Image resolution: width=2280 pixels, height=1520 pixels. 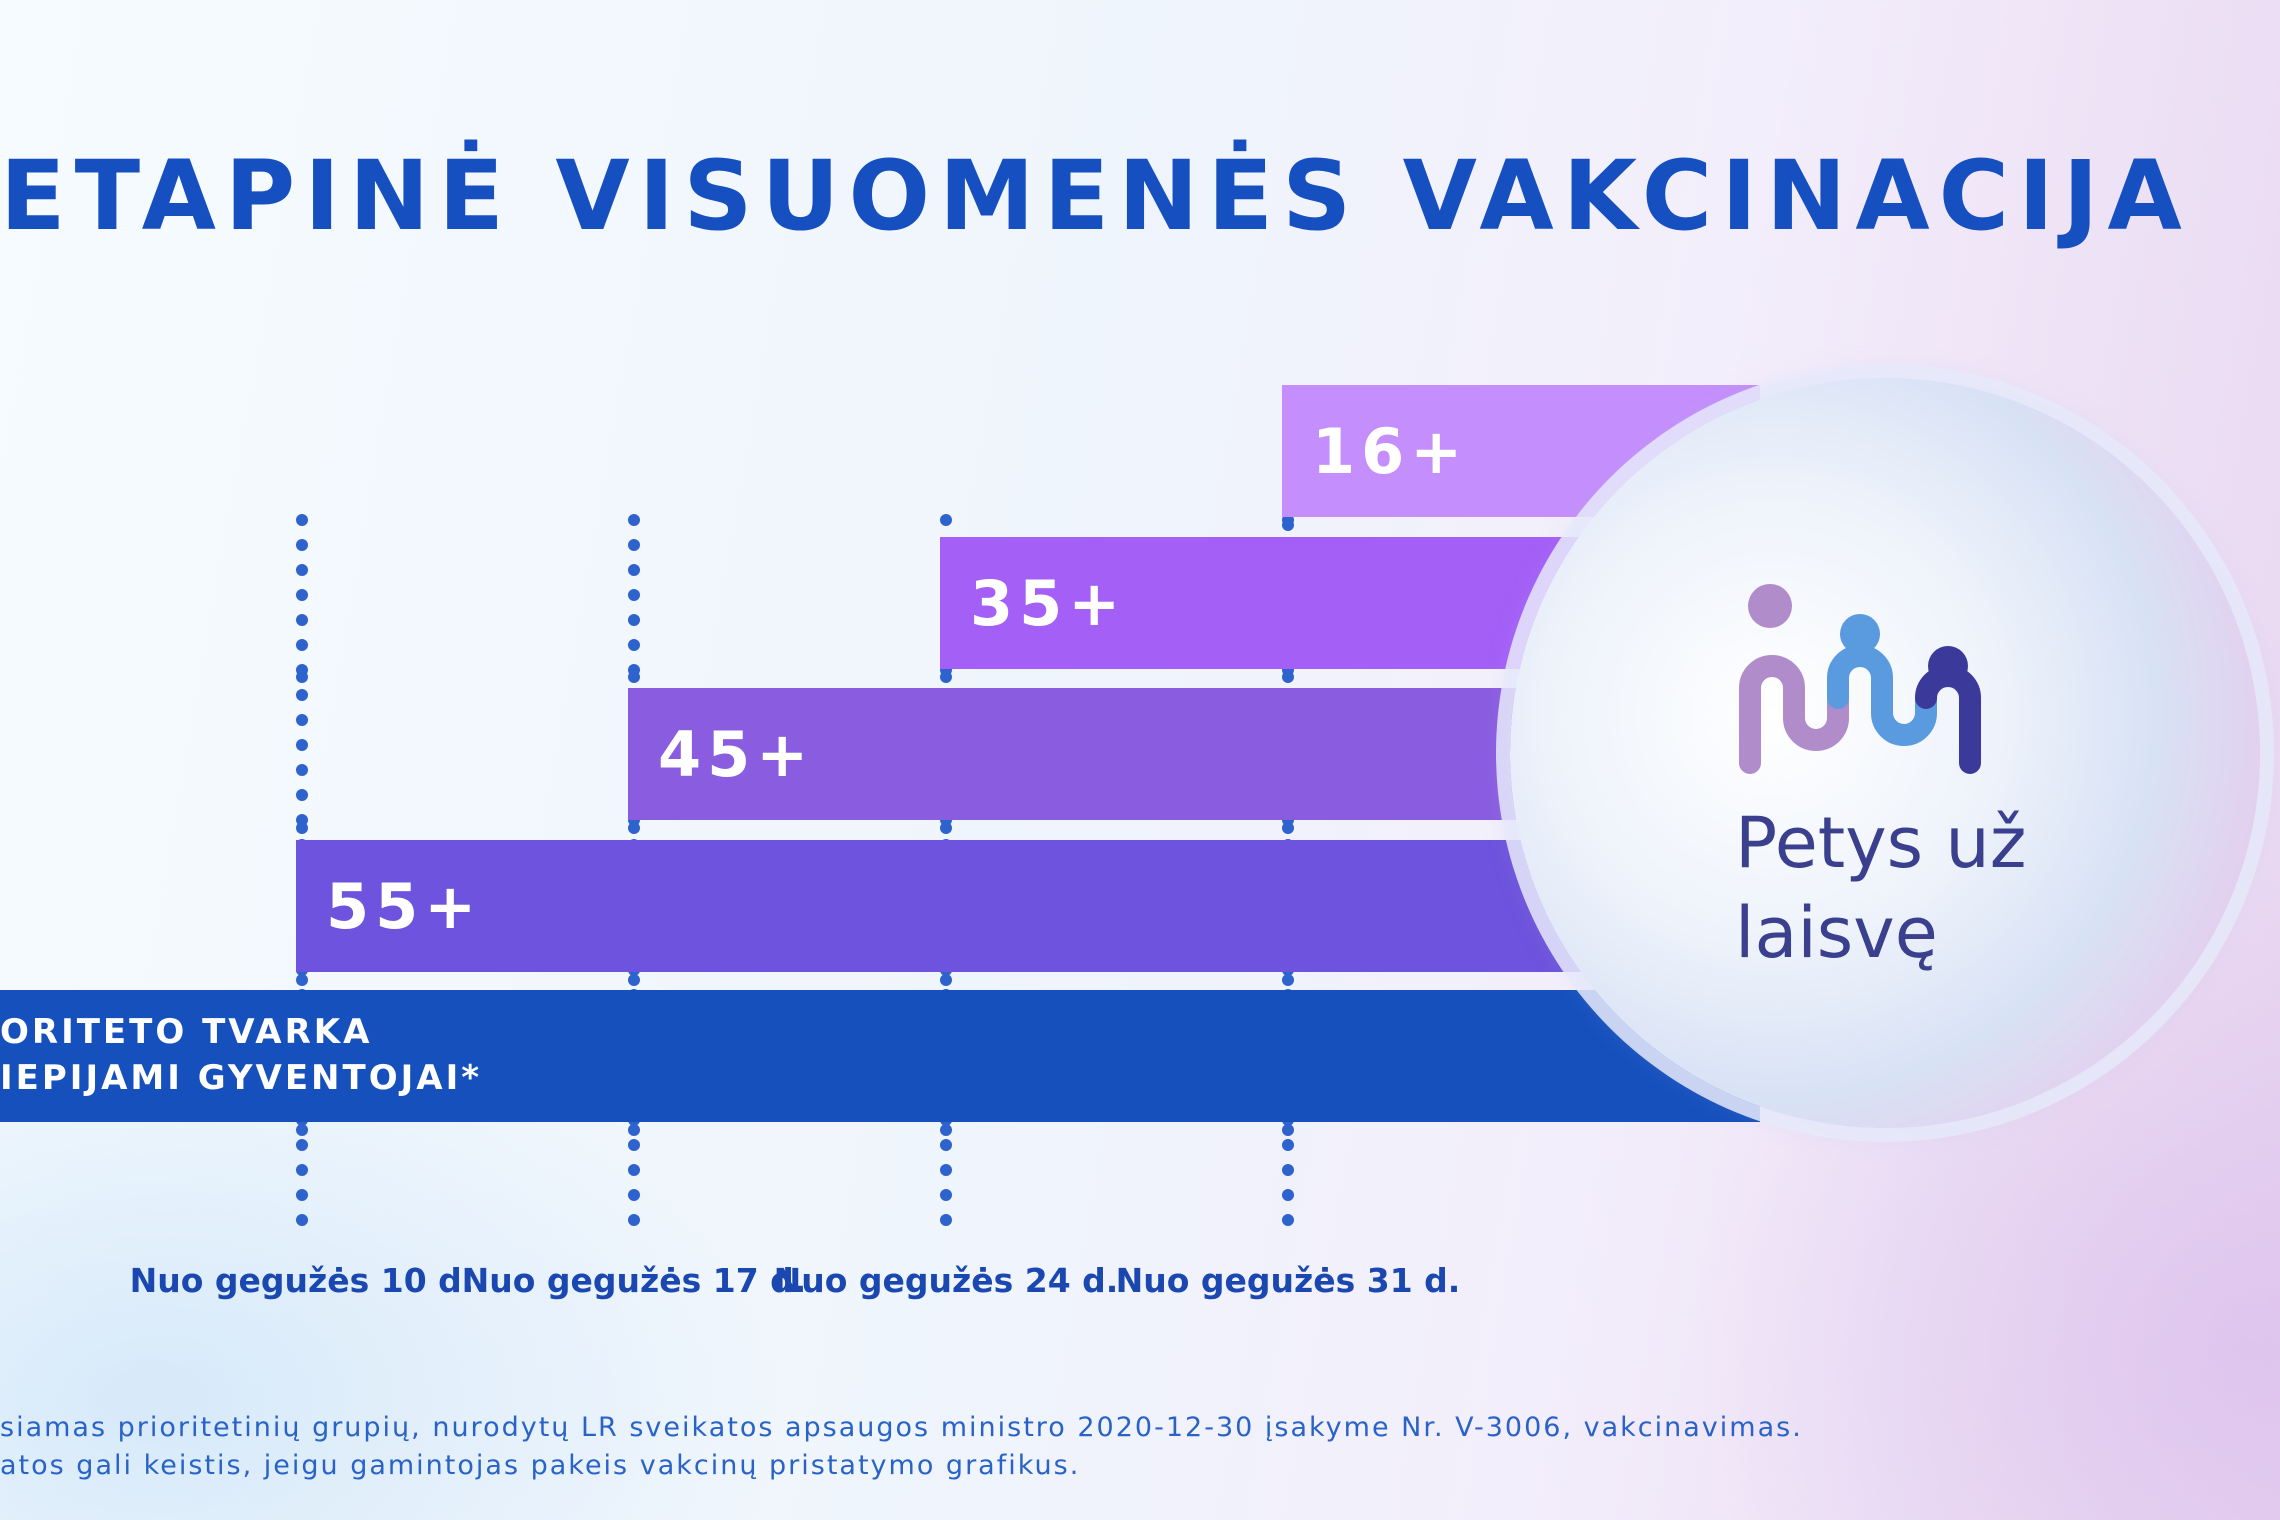 What do you see at coordinates (880, 1056) in the screenshot?
I see `bar-oriteto-tvarka` at bounding box center [880, 1056].